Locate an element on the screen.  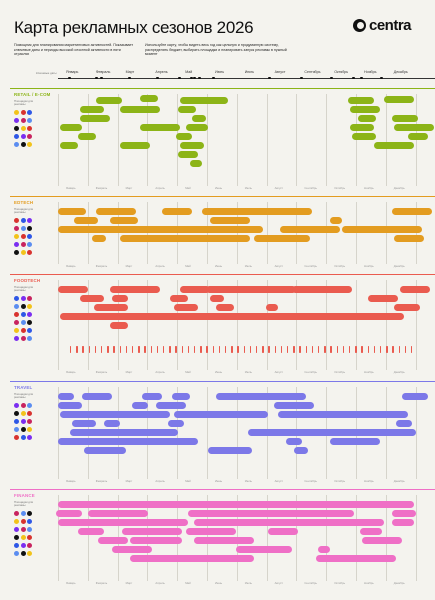
page-title: Карта рекламных сезонов 2026 is located at coordinates (134, 27).